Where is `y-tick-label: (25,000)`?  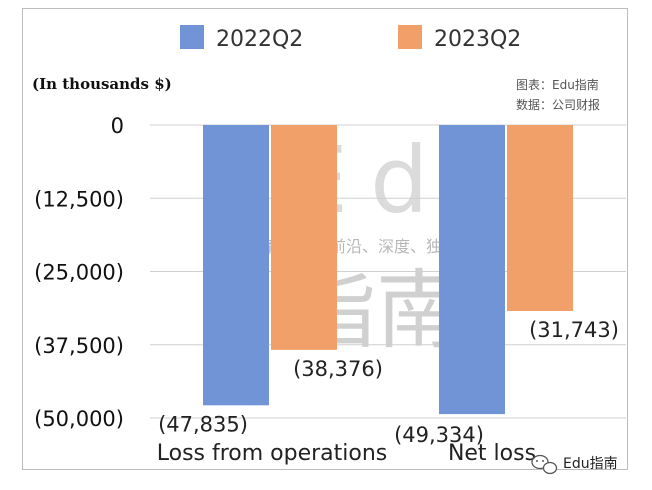 y-tick-label: (25,000) is located at coordinates (79, 273).